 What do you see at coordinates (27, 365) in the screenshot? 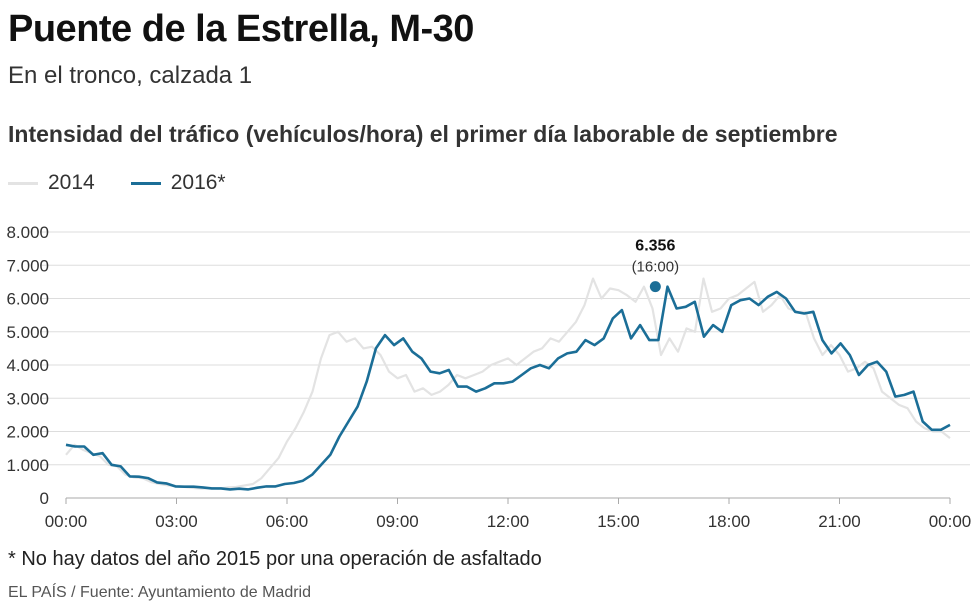
I see `y-tick-label: 4.000` at bounding box center [27, 365].